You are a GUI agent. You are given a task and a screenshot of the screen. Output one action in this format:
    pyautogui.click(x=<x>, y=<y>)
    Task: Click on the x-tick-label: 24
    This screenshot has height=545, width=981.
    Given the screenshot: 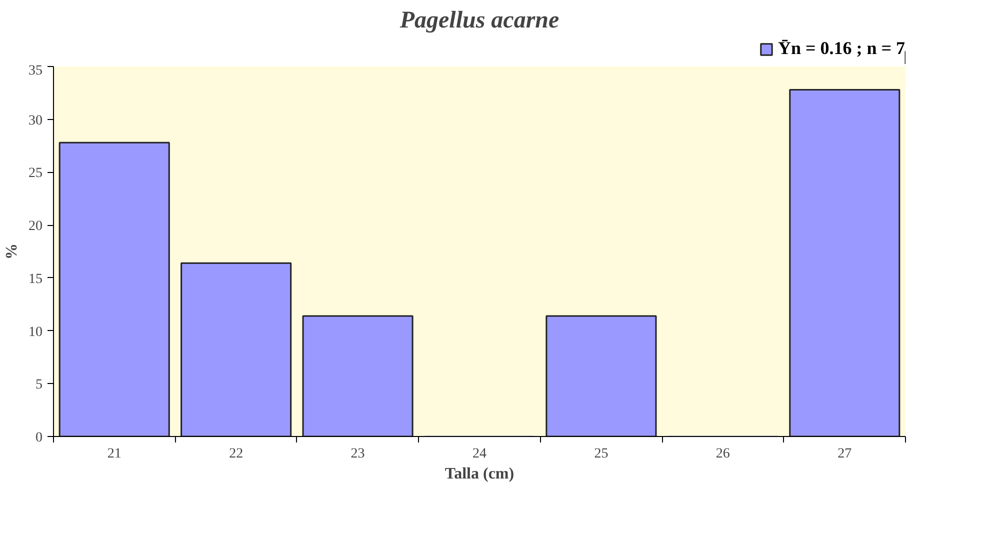 What is the action you would take?
    pyautogui.click(x=479, y=454)
    